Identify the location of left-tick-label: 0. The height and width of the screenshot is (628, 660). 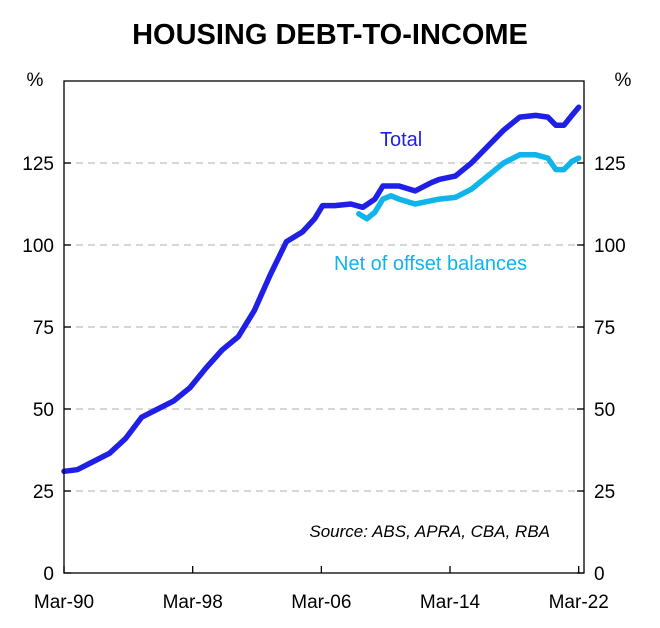
(48, 574).